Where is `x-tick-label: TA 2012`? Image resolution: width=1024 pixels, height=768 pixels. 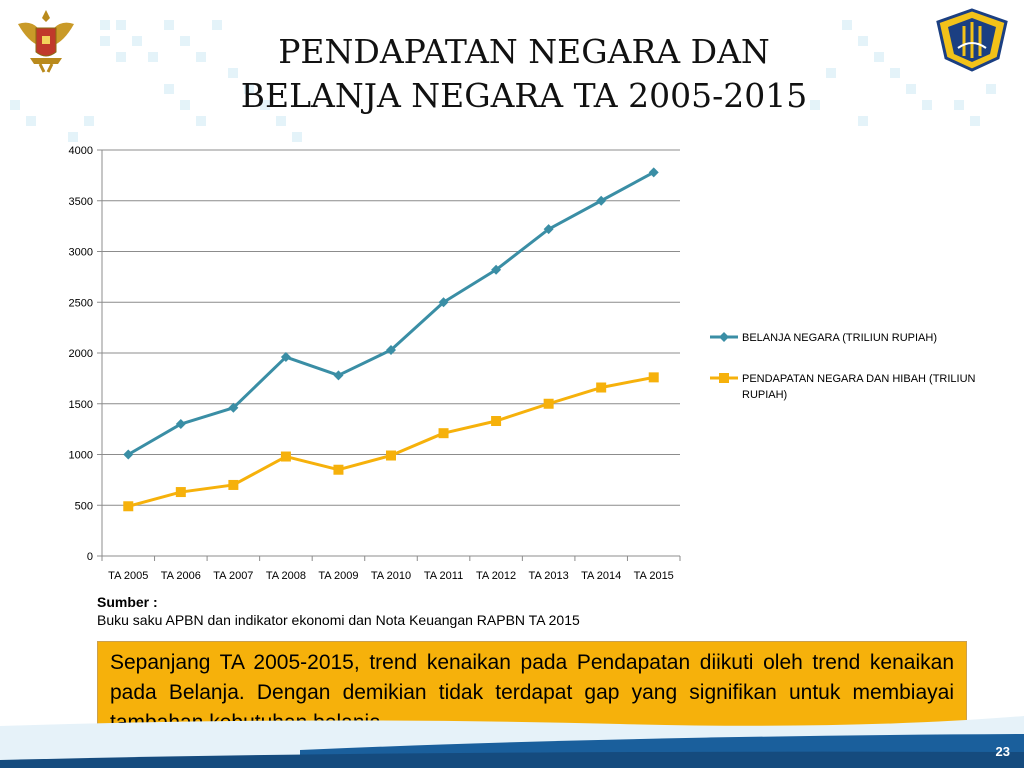
x-tick-label: TA 2012 is located at coordinates (496, 576).